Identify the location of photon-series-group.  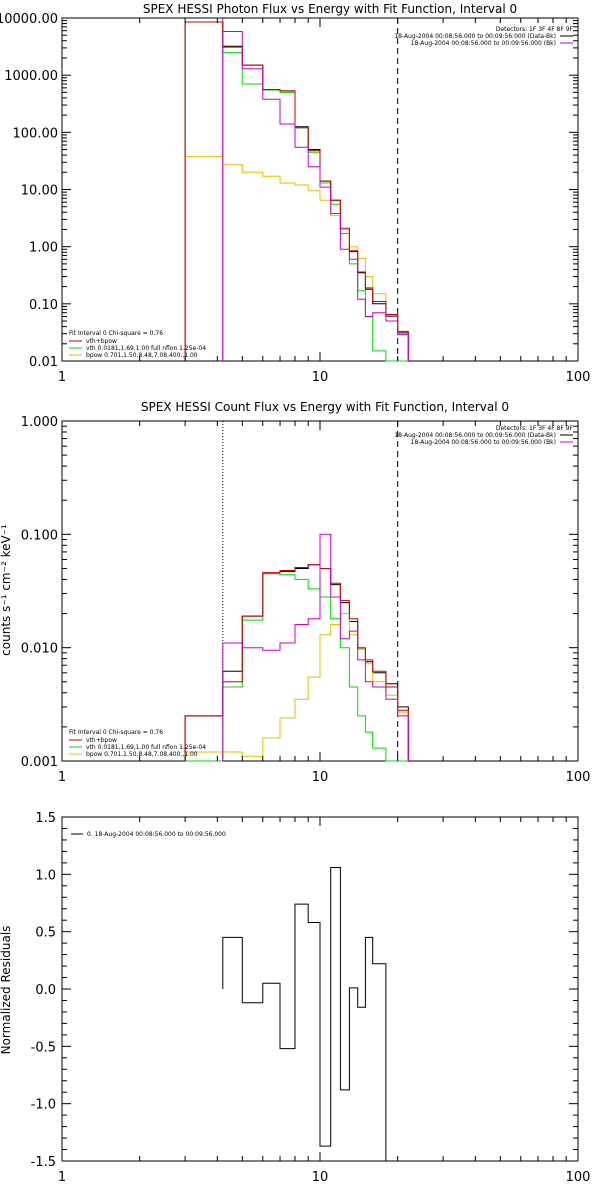
(296, 190).